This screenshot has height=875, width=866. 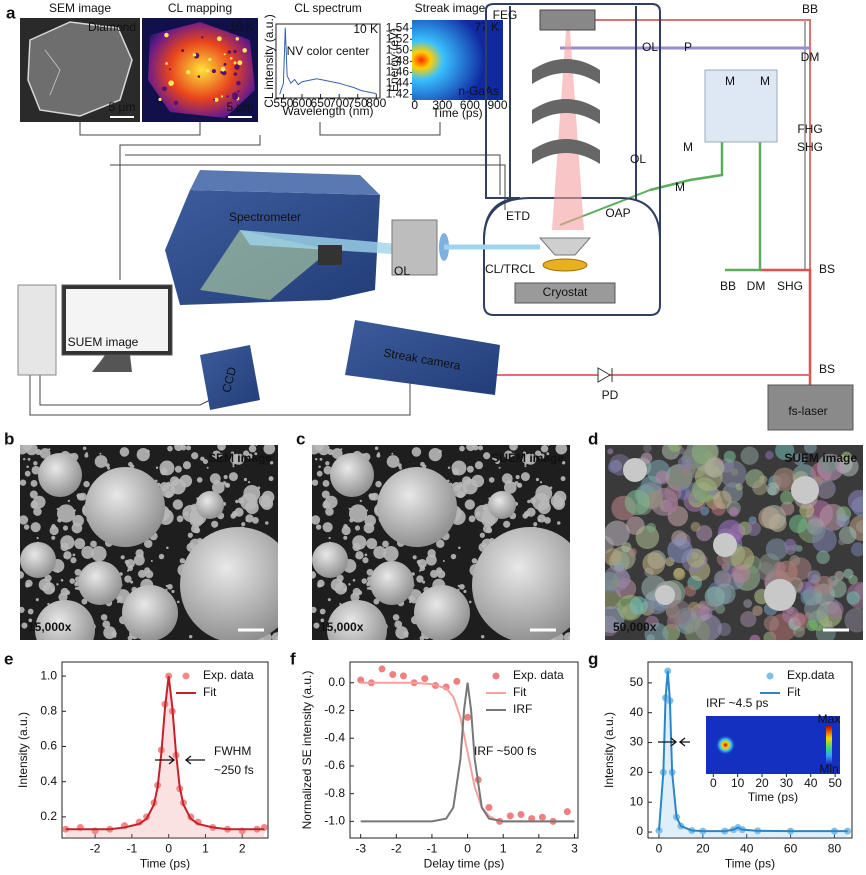 What do you see at coordinates (828, 769) in the screenshot?
I see `colorbar-label: Min` at bounding box center [828, 769].